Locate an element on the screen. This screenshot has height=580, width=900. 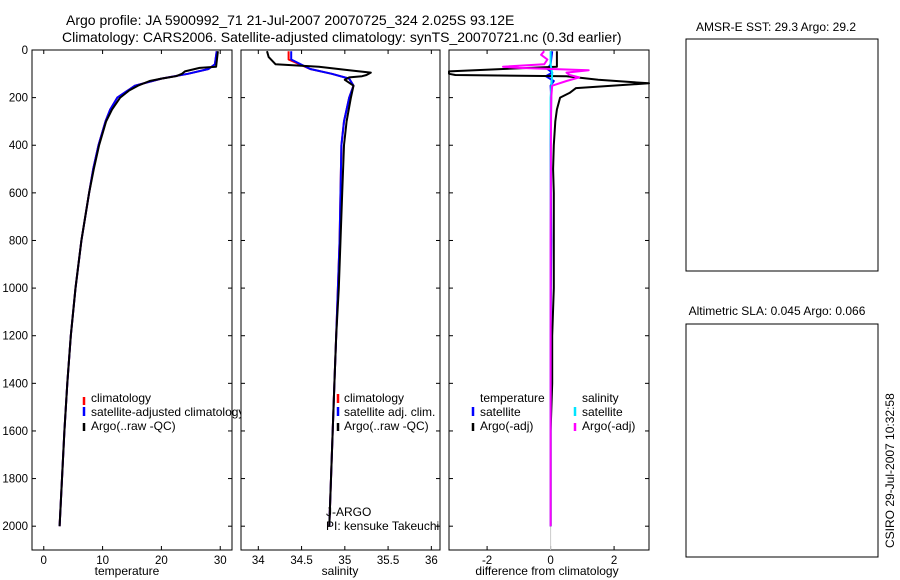
depth-ytick-label: 1600 is located at coordinates (15, 432).